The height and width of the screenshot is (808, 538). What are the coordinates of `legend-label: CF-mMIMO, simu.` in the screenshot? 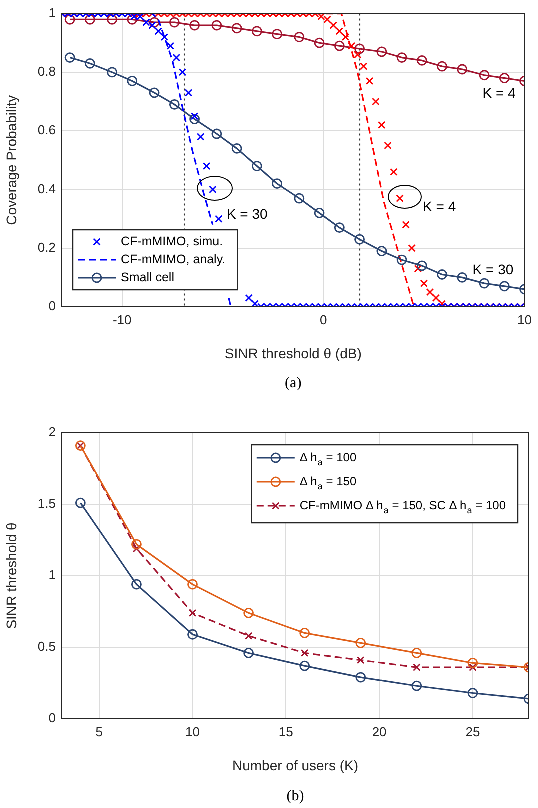 It's located at (172, 241).